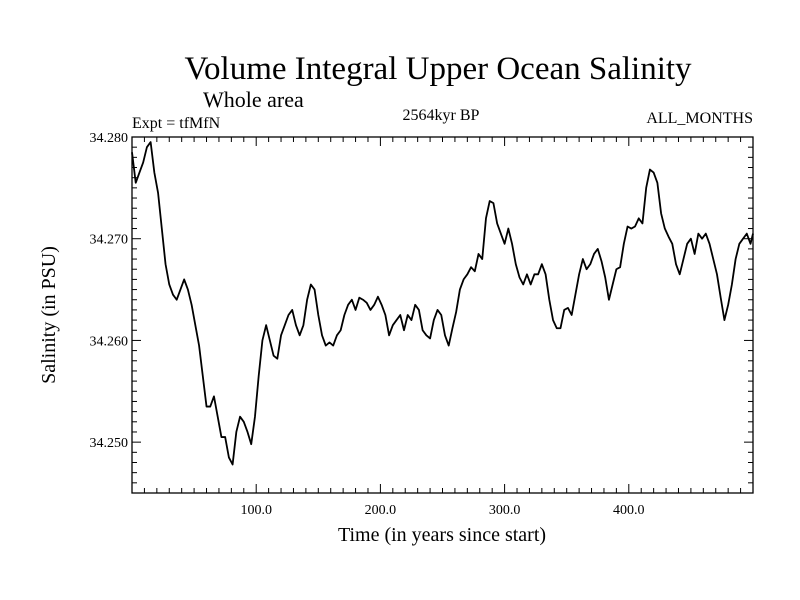 The image size is (800, 600). Describe the element at coordinates (699, 118) in the screenshot. I see `months-label: ALL_MONTHS` at that location.